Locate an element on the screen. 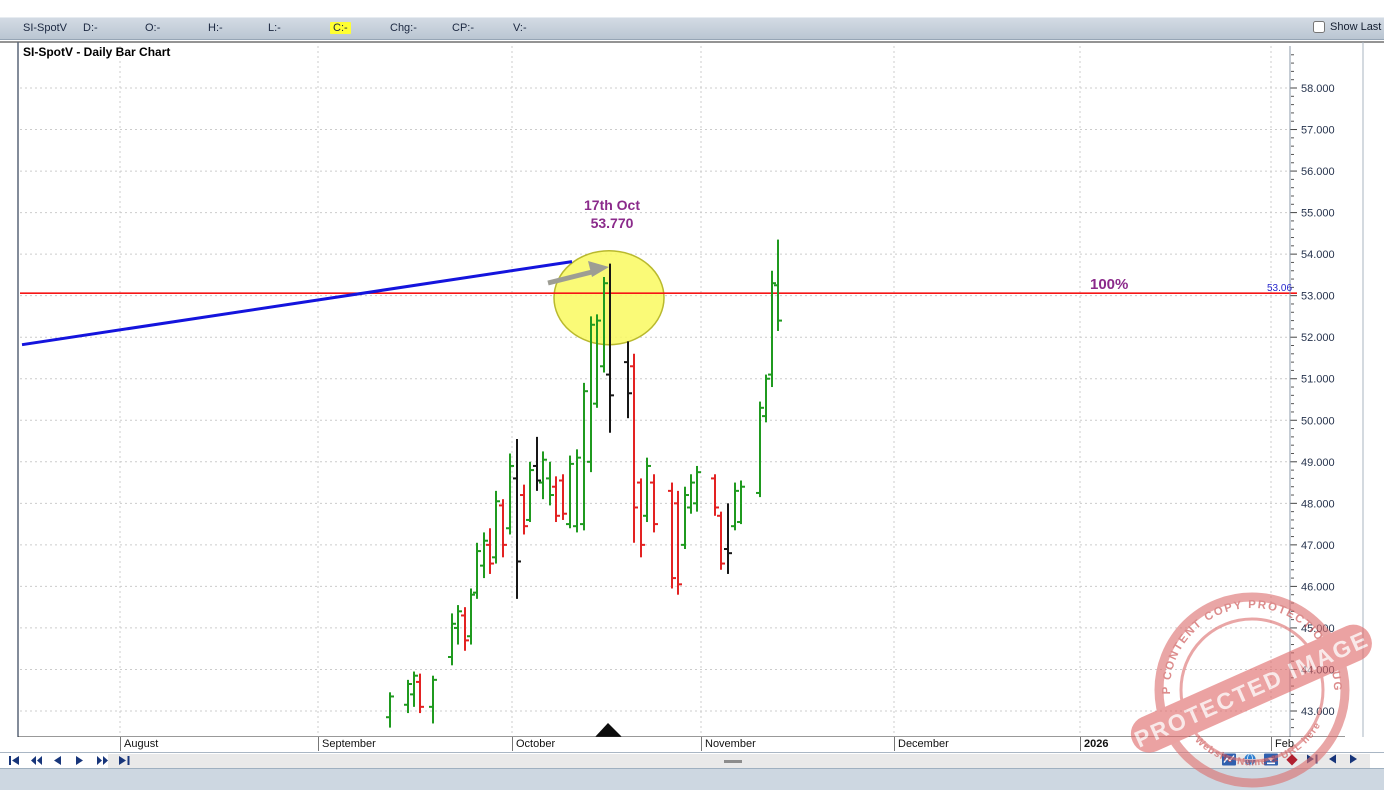 The height and width of the screenshot is (790, 1384). y-axis-label: 52.000 is located at coordinates (1318, 338).